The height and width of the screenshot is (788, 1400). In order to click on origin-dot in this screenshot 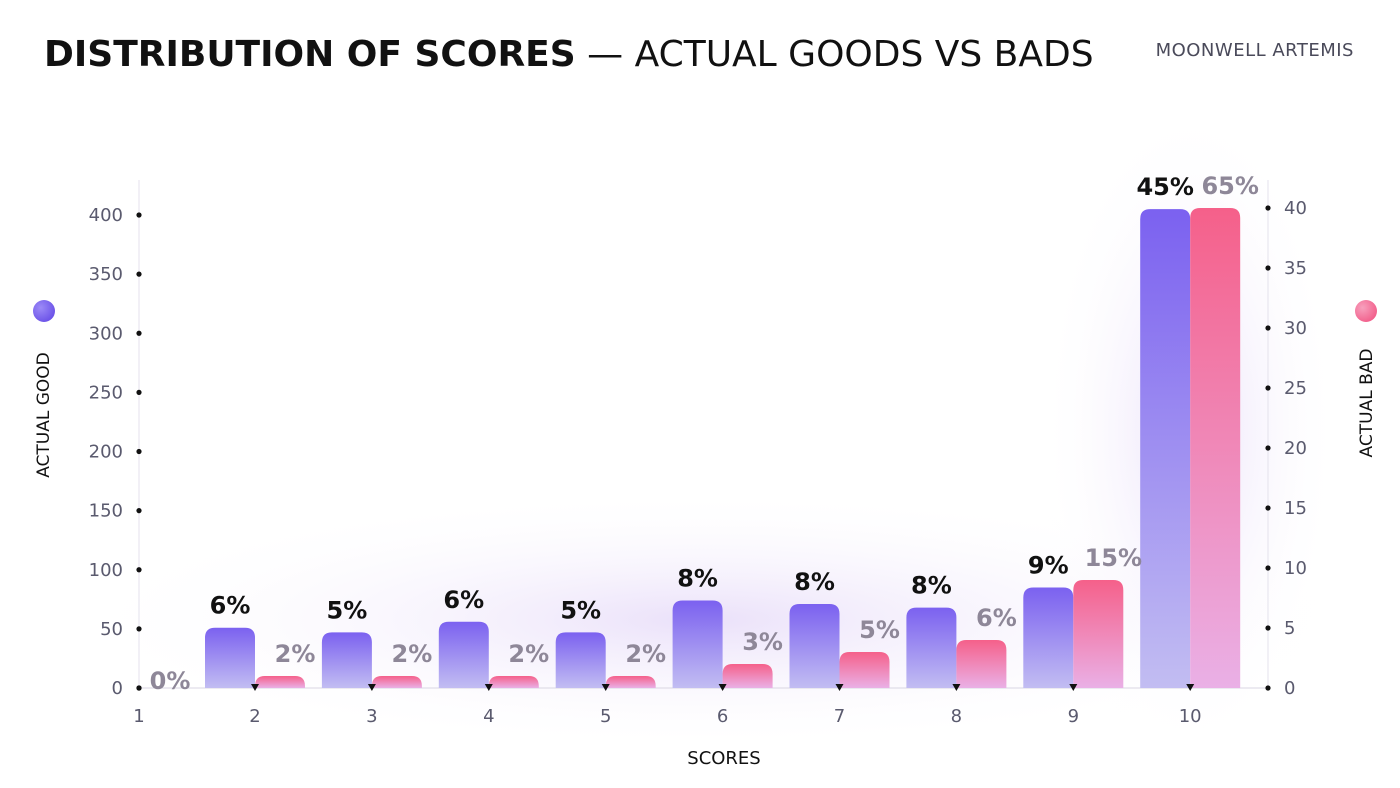, I will do `click(139, 688)`.